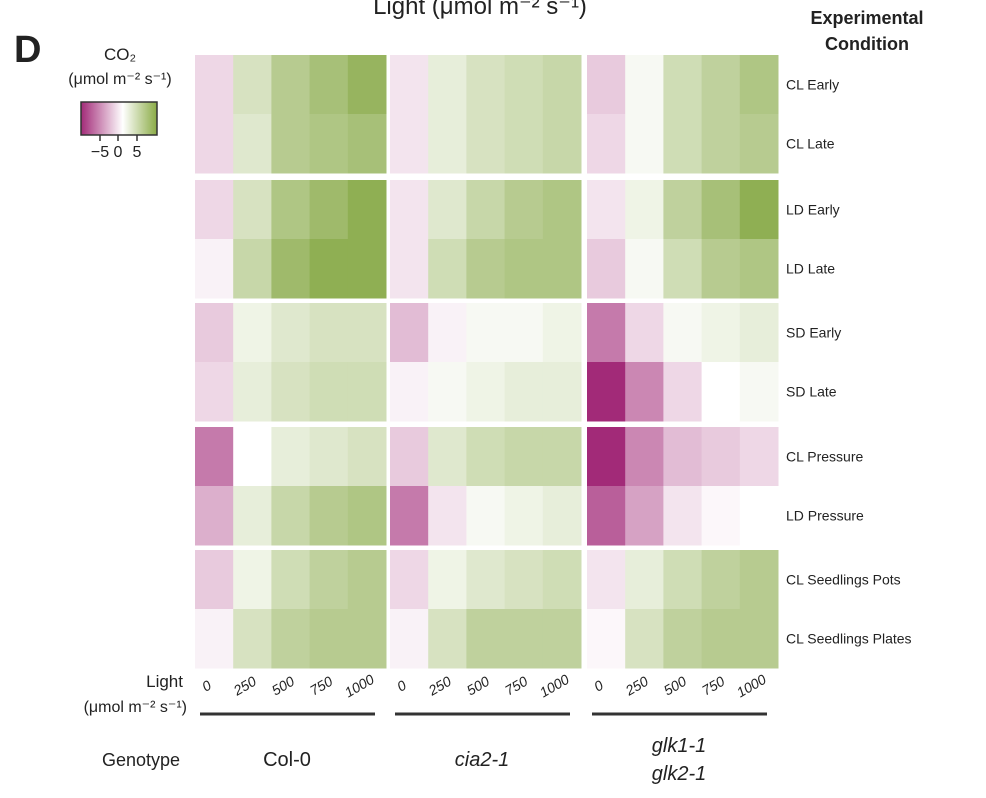  Describe the element at coordinates (811, 392) in the screenshot. I see `row-label: SD Late` at that location.